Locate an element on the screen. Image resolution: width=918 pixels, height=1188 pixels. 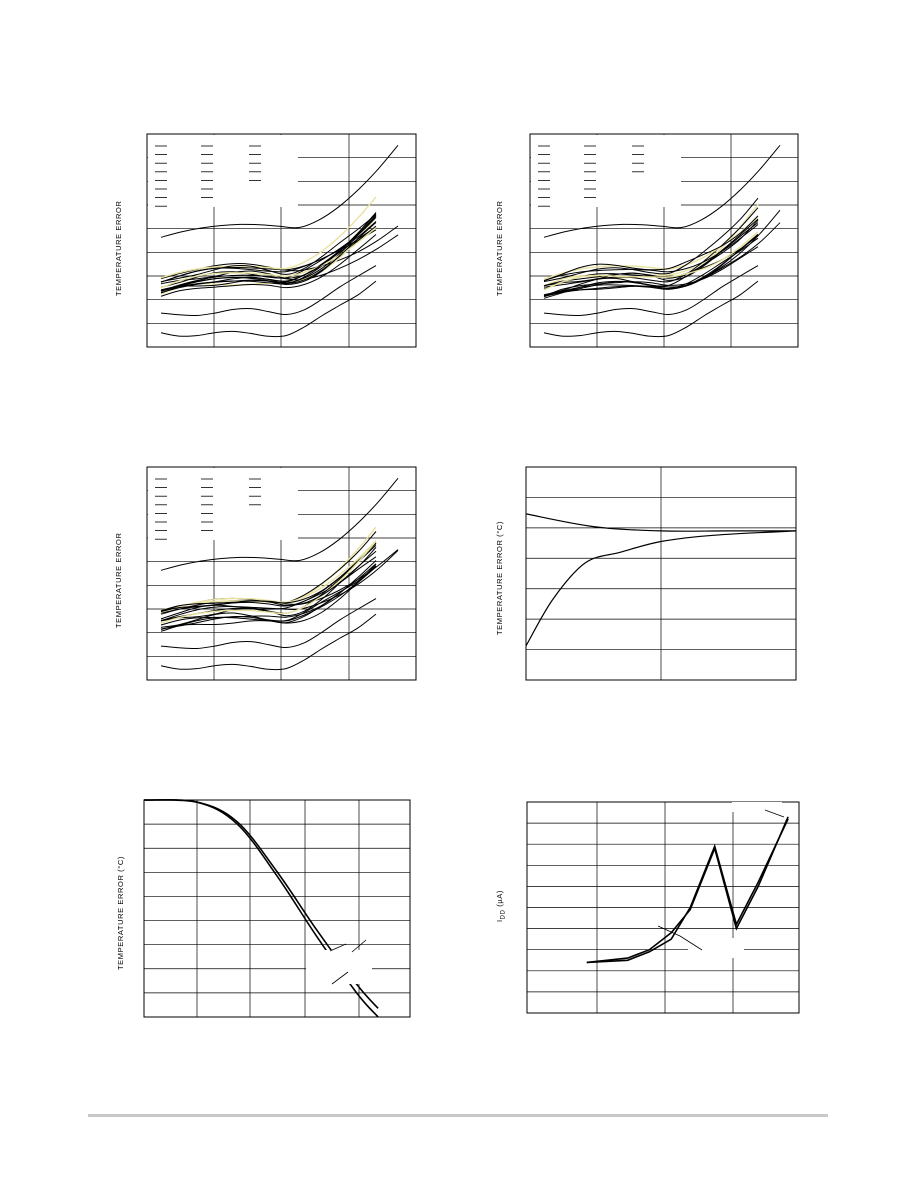
chart-panel-5: TEMPERATURE ERROR (°C) is located at coordinates (265, 910).